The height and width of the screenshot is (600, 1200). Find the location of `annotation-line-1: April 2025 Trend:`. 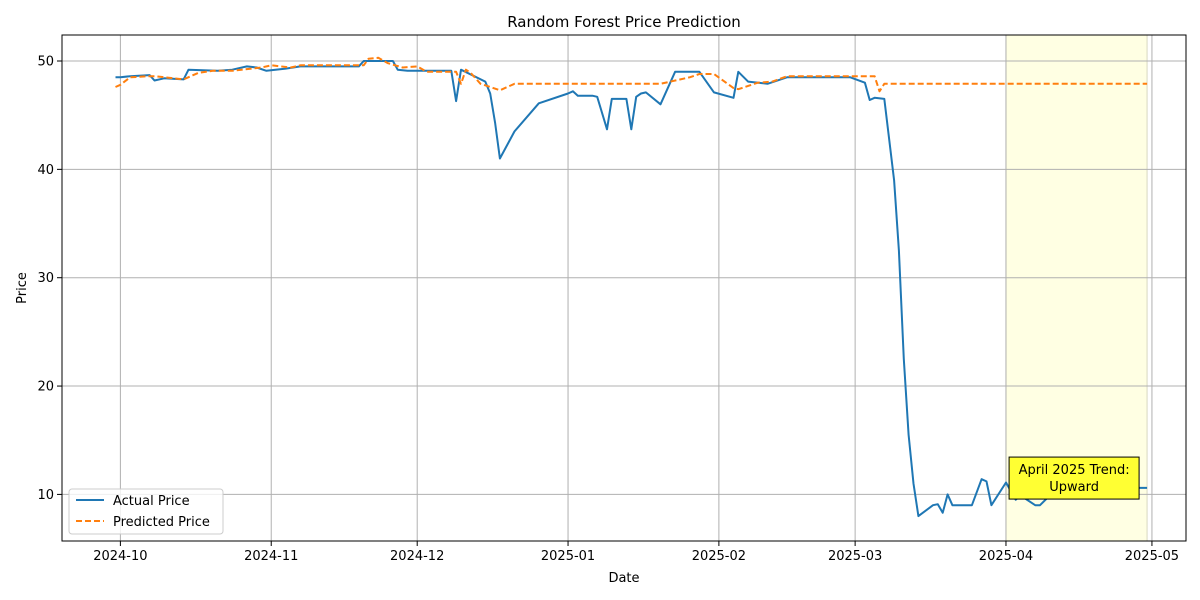

annotation-line-1: April 2025 Trend: is located at coordinates (1074, 470).